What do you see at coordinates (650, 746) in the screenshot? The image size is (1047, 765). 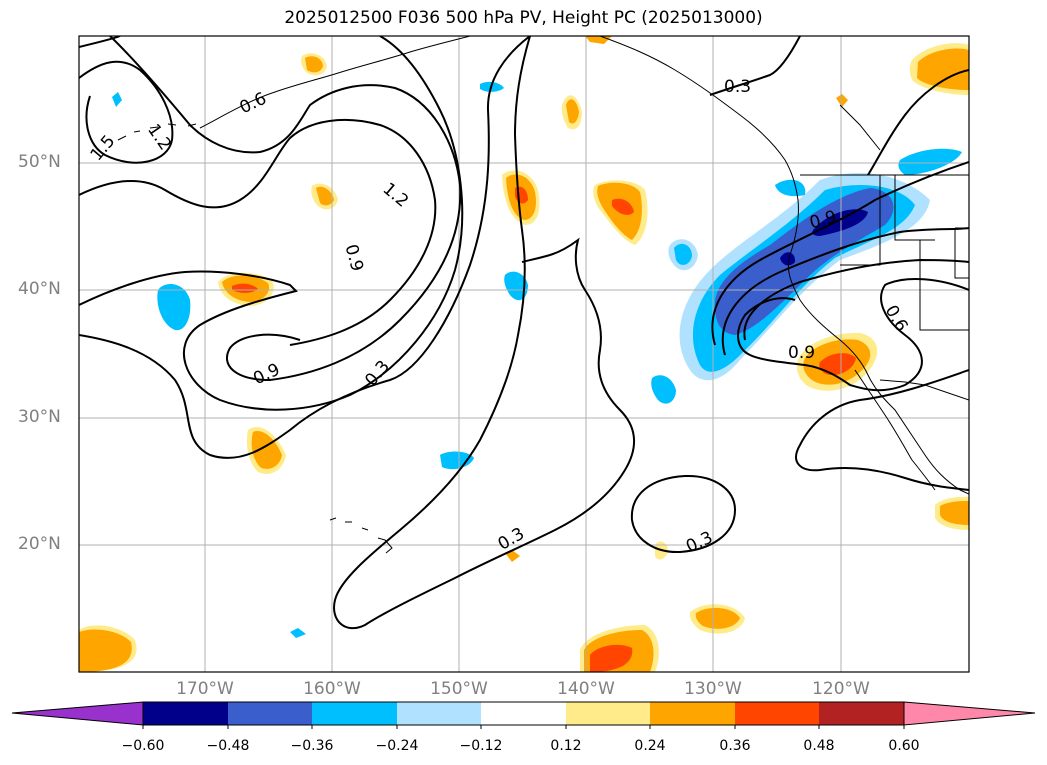 I see `colorbar-tick-label: 0.24` at bounding box center [650, 746].